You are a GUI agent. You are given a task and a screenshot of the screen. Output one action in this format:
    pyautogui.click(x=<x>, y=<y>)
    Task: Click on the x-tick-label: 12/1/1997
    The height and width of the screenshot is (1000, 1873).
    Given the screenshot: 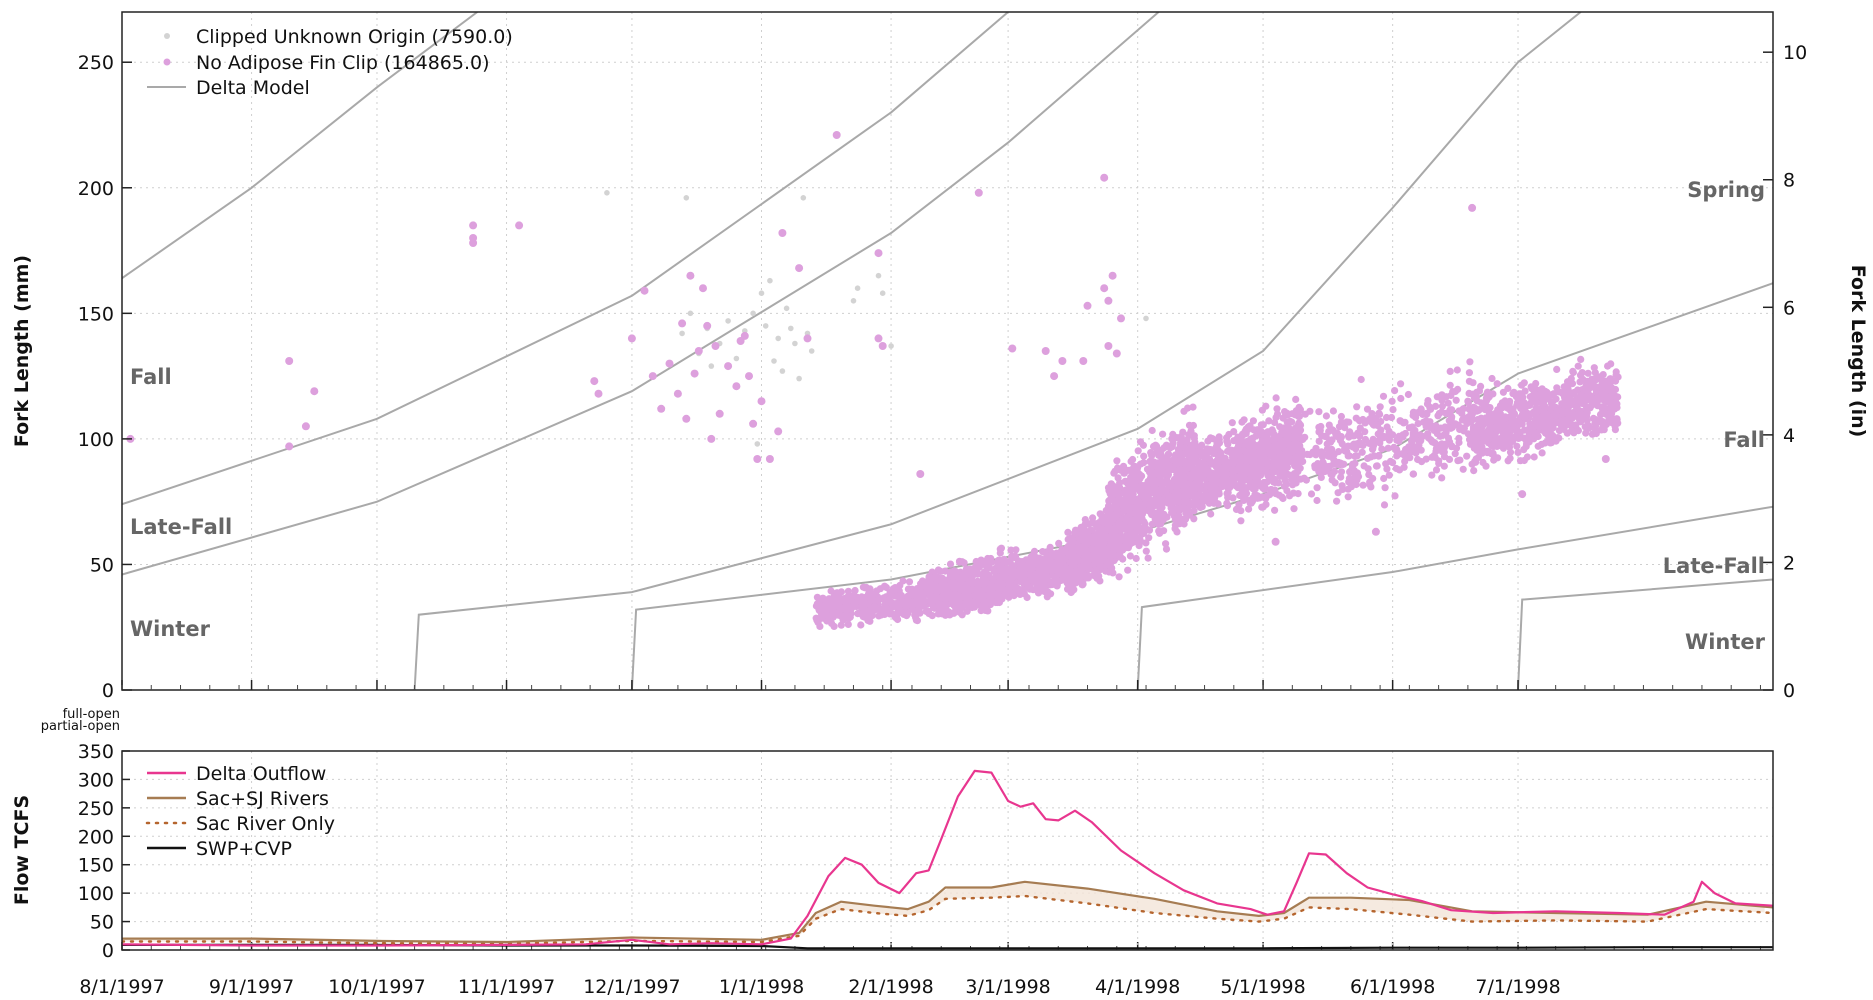 What is the action you would take?
    pyautogui.click(x=631, y=987)
    